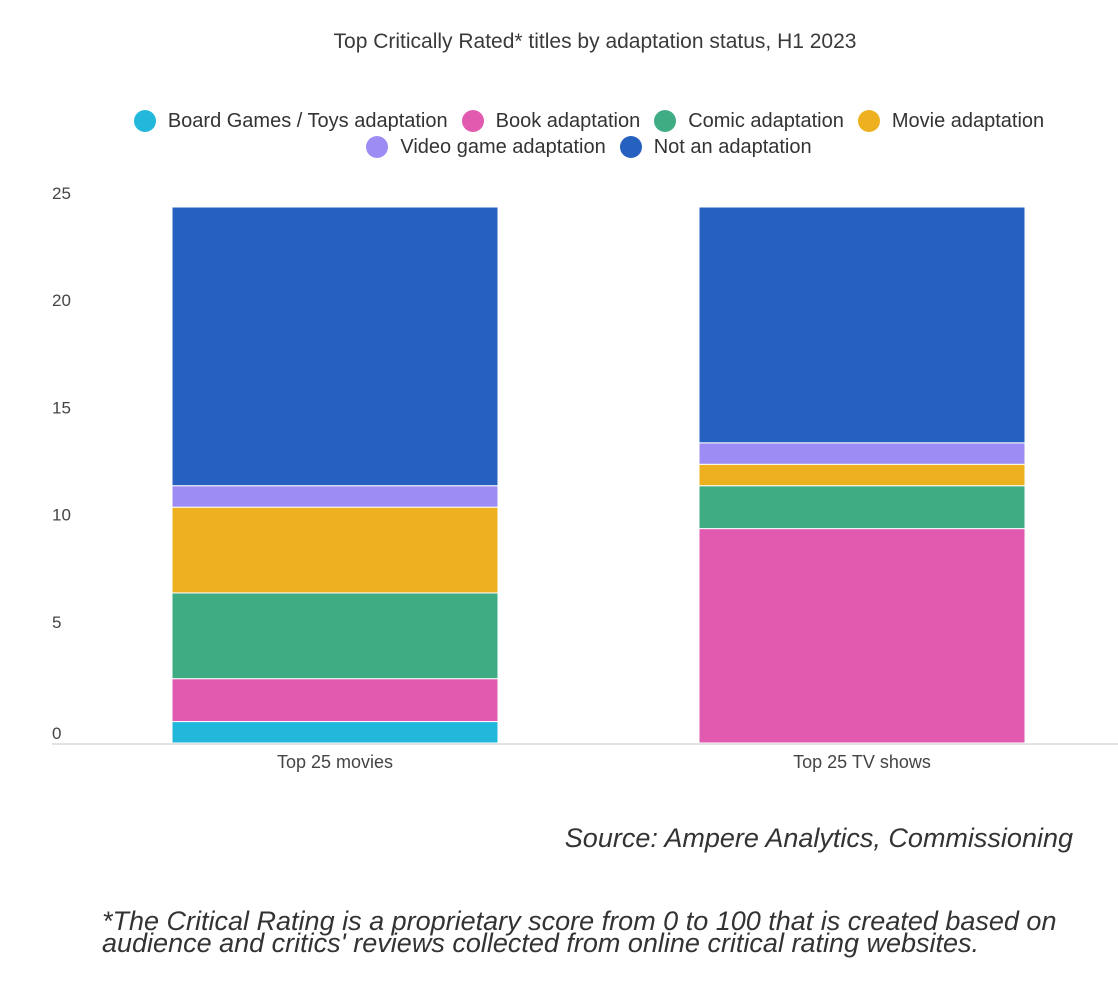 The image size is (1118, 995). What do you see at coordinates (144, 121) in the screenshot?
I see `legend-swatch-board-games` at bounding box center [144, 121].